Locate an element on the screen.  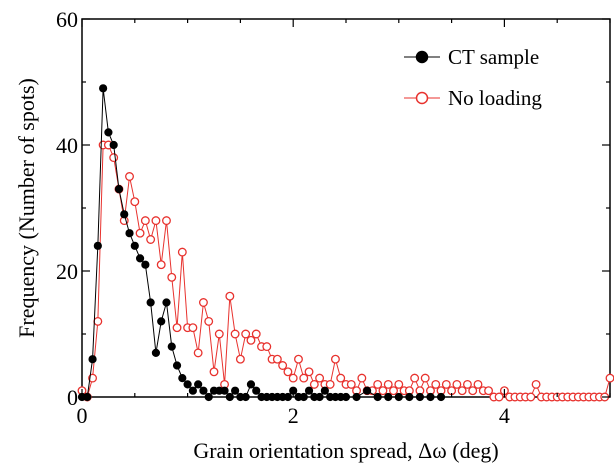
legend-marker-no-loading is located at coordinates (422, 98).